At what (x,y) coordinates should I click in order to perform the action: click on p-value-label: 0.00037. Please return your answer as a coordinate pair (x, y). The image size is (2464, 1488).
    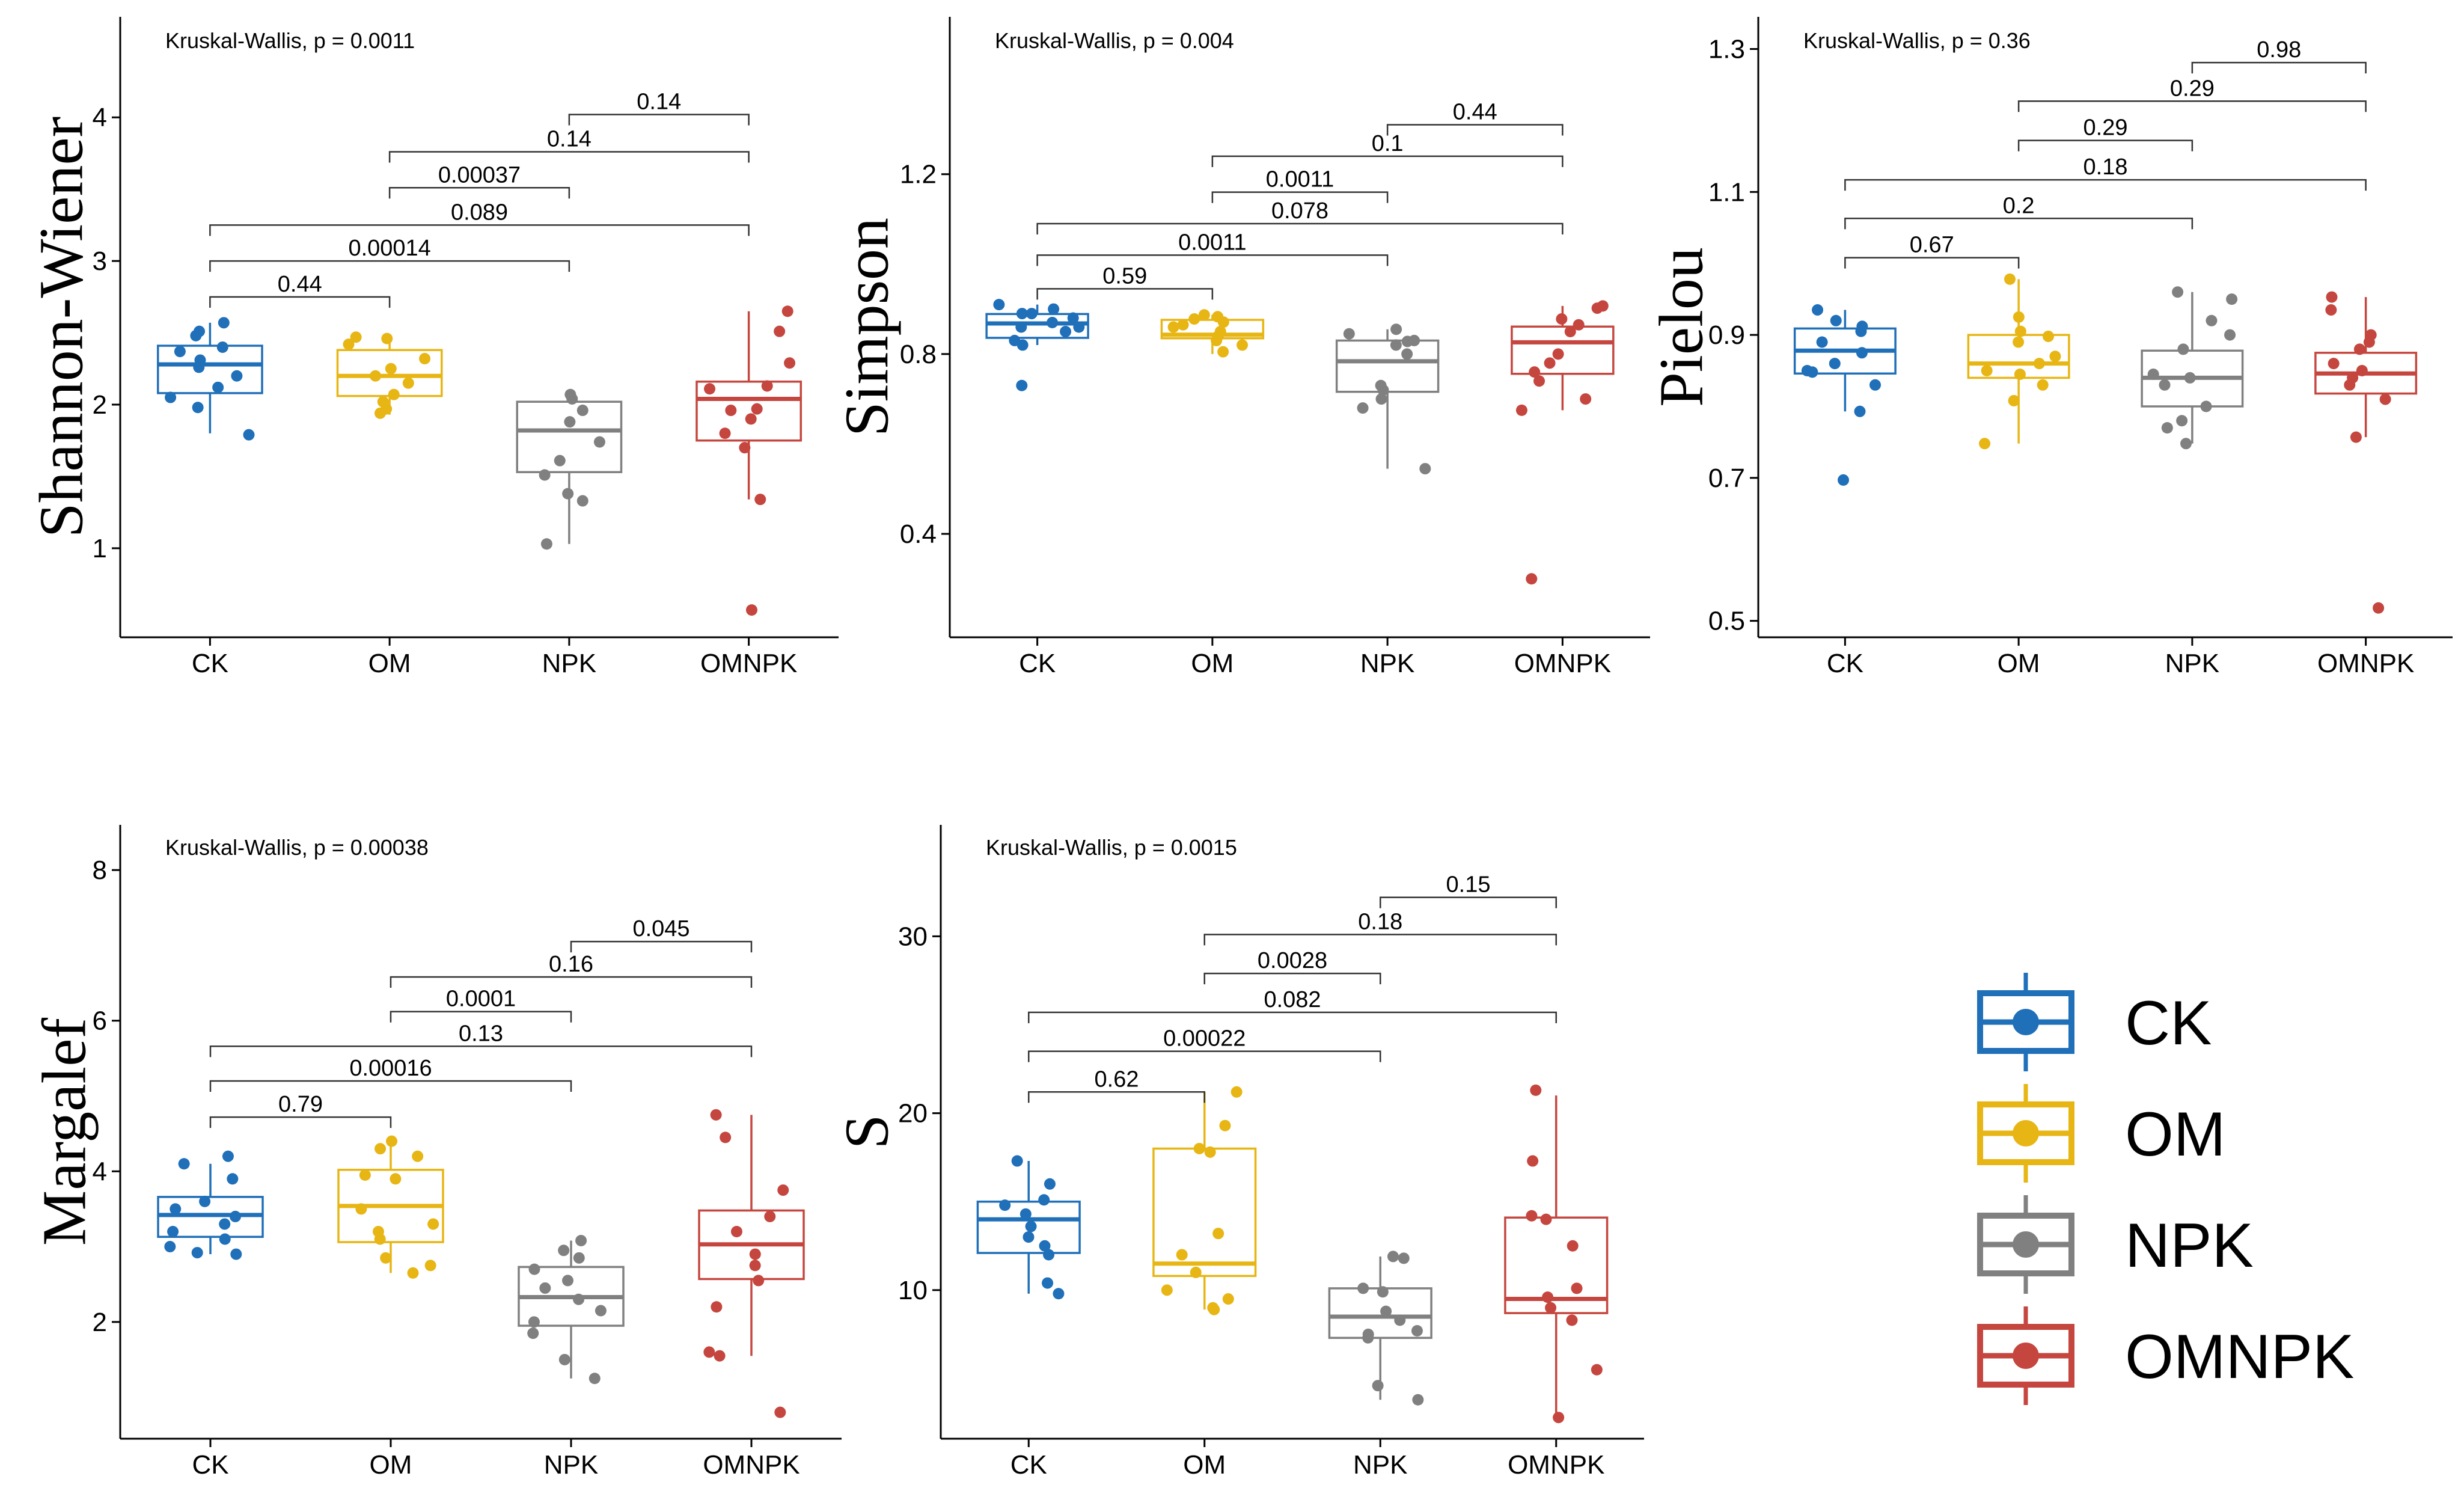
    Looking at the image, I should click on (479, 175).